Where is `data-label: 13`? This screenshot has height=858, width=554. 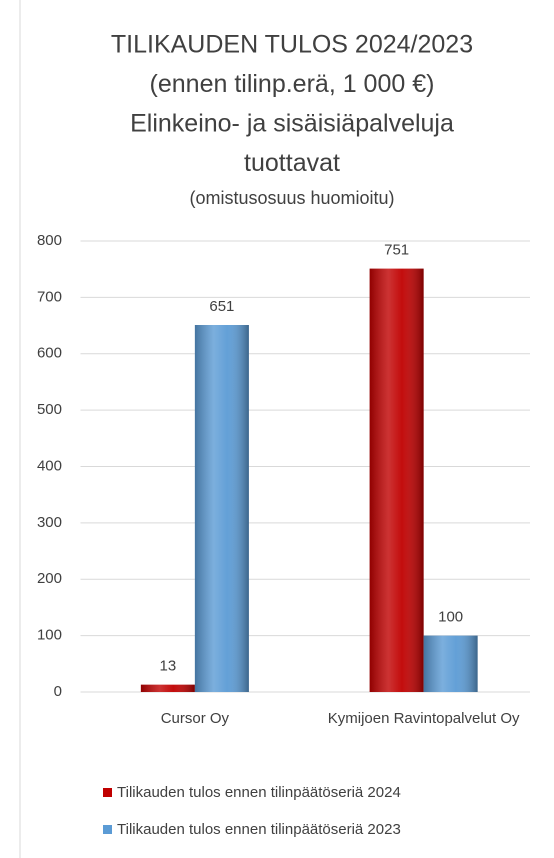
data-label: 13 is located at coordinates (168, 666).